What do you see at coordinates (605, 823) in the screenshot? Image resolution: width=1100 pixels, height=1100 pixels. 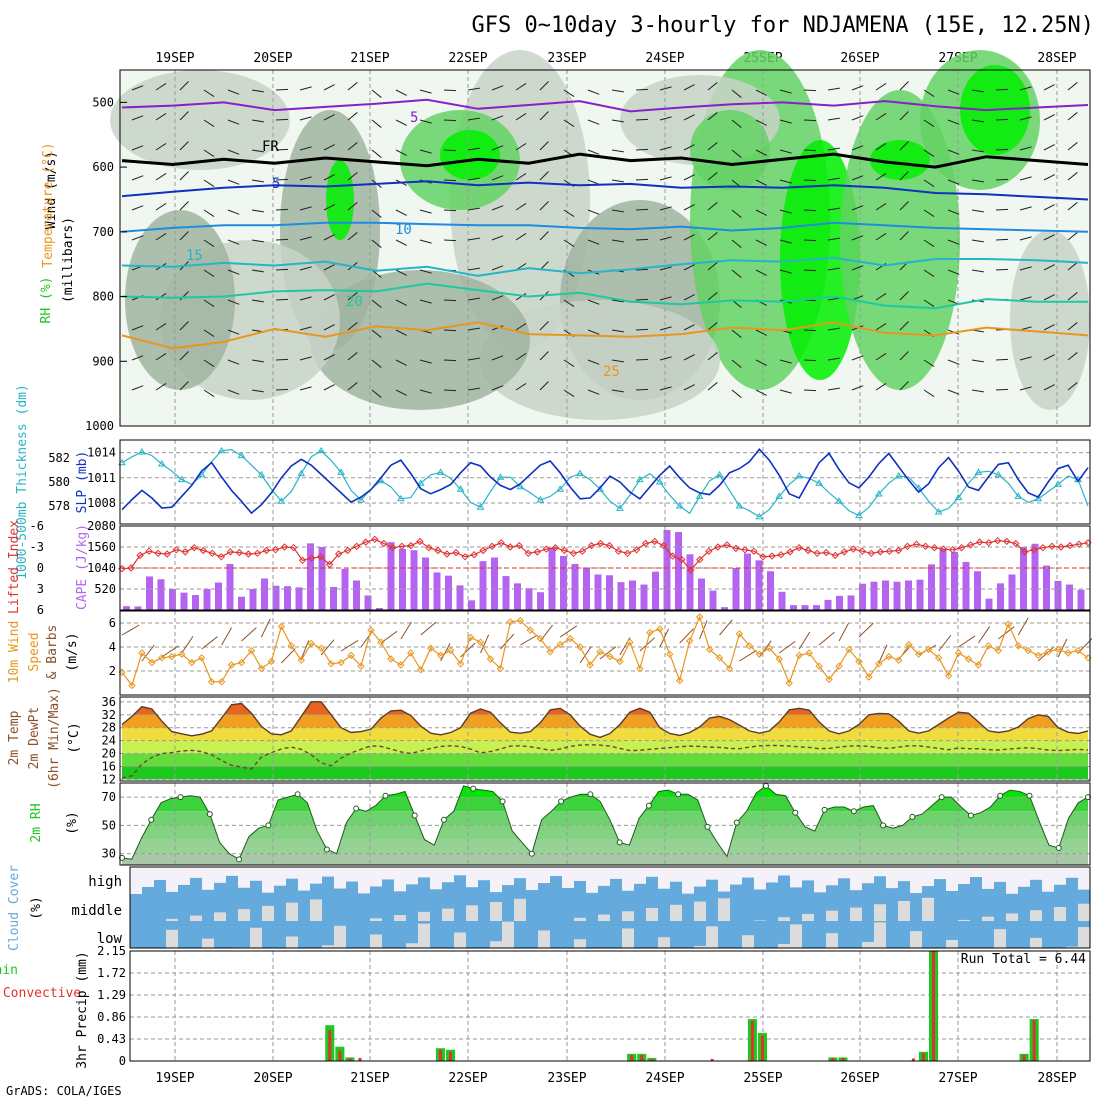 I see `rh-line` at bounding box center [605, 823].